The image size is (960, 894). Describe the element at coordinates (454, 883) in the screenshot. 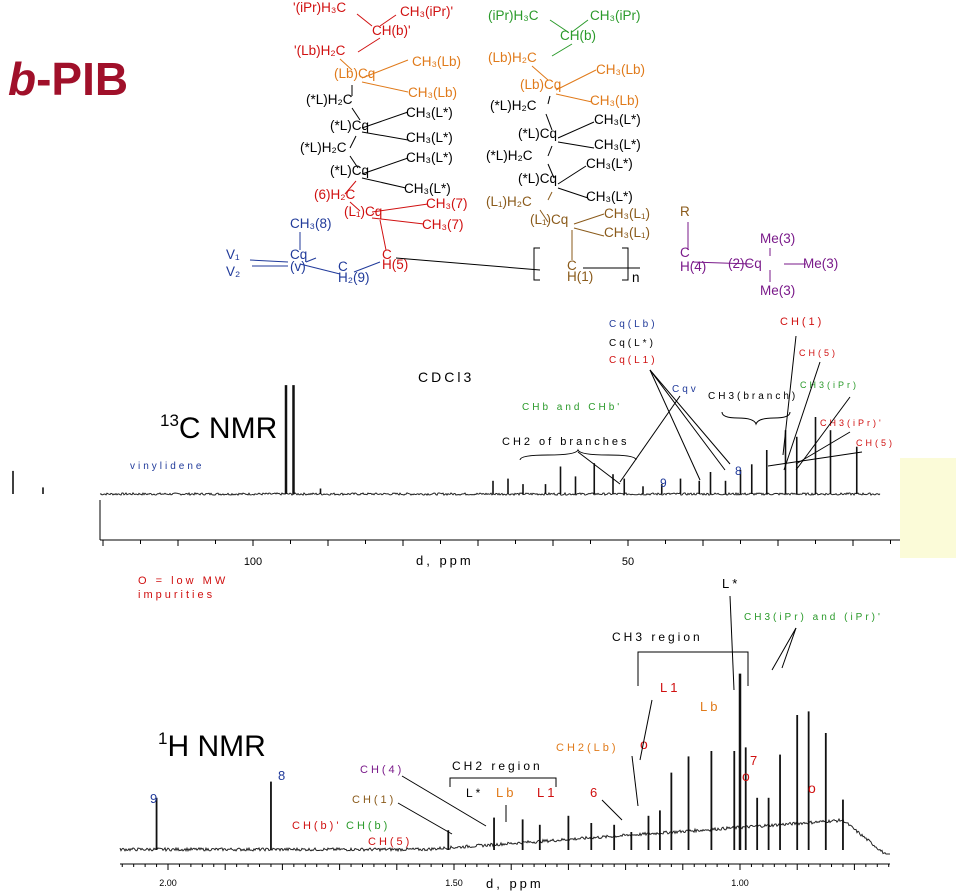

I see `h1-x-tick-label: 1.50` at that location.